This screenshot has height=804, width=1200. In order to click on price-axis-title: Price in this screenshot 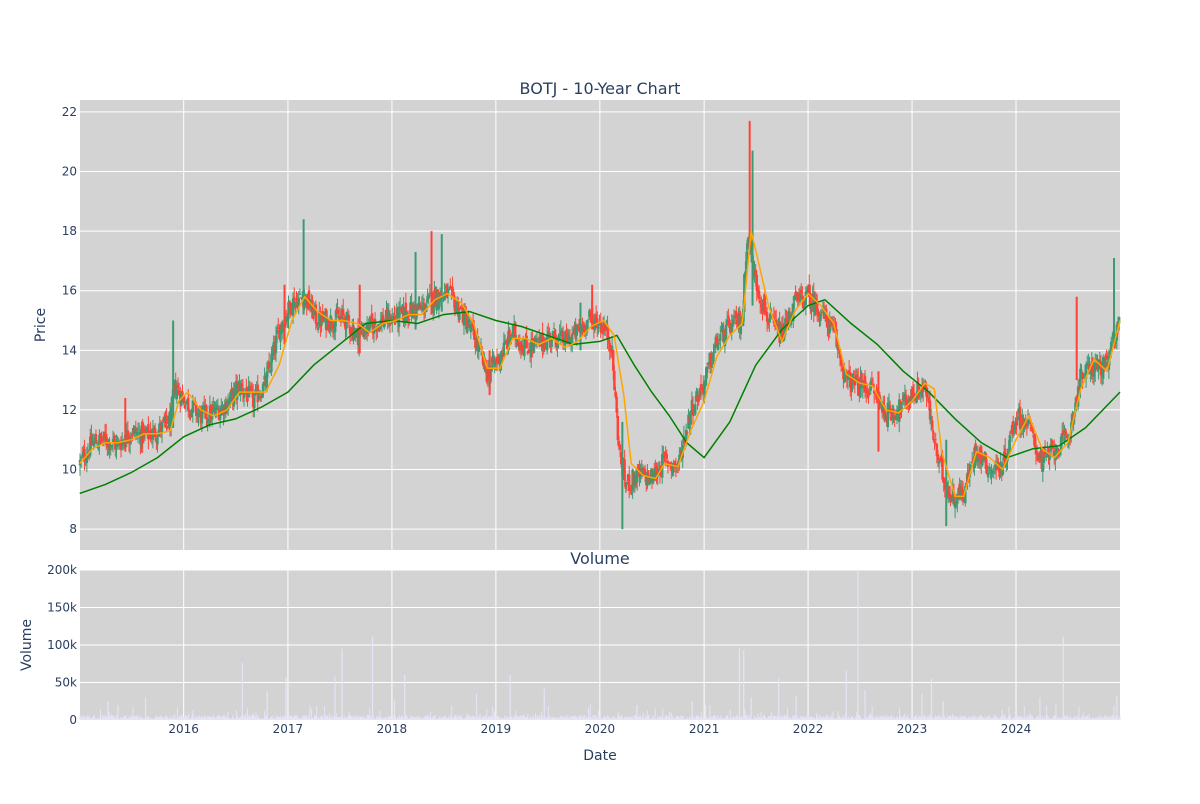, I will do `click(41, 325)`.